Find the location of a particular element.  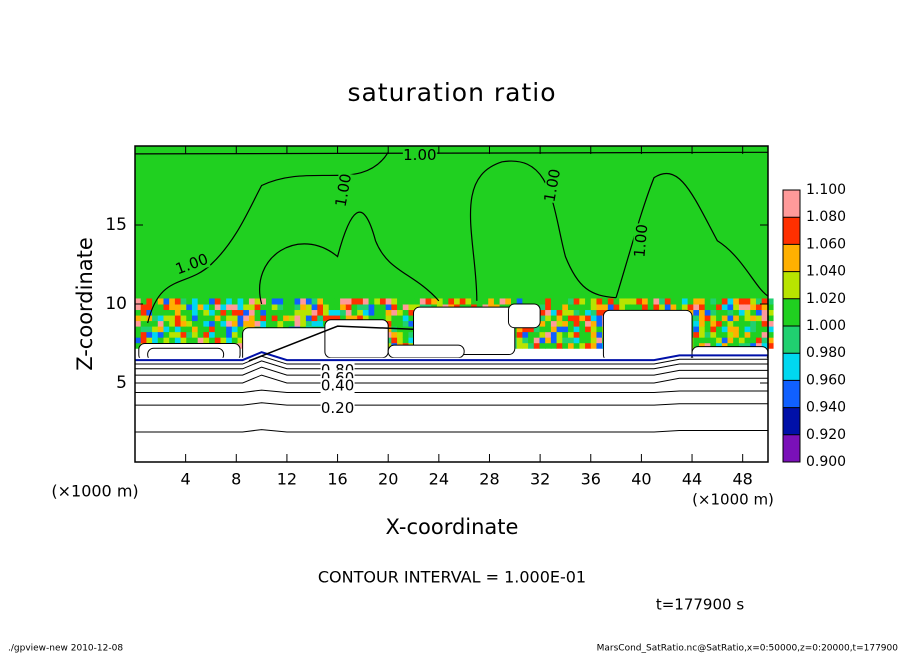

colorbar-label: 1.020 is located at coordinates (826, 299).